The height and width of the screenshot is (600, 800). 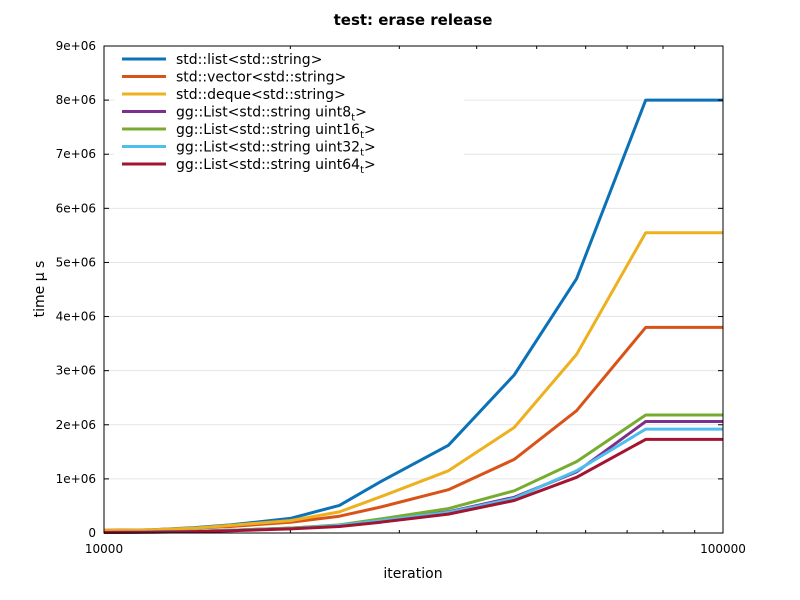 What do you see at coordinates (76, 100) in the screenshot?
I see `y-tick-label: 8e+06` at bounding box center [76, 100].